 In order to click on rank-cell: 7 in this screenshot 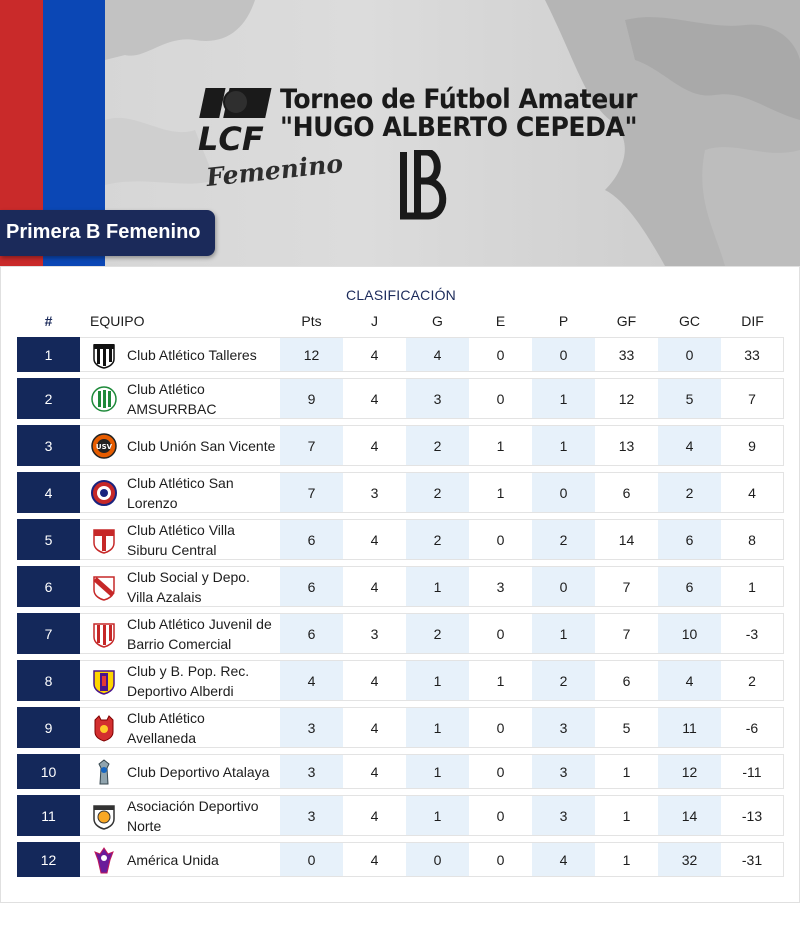, I will do `click(48, 633)`.